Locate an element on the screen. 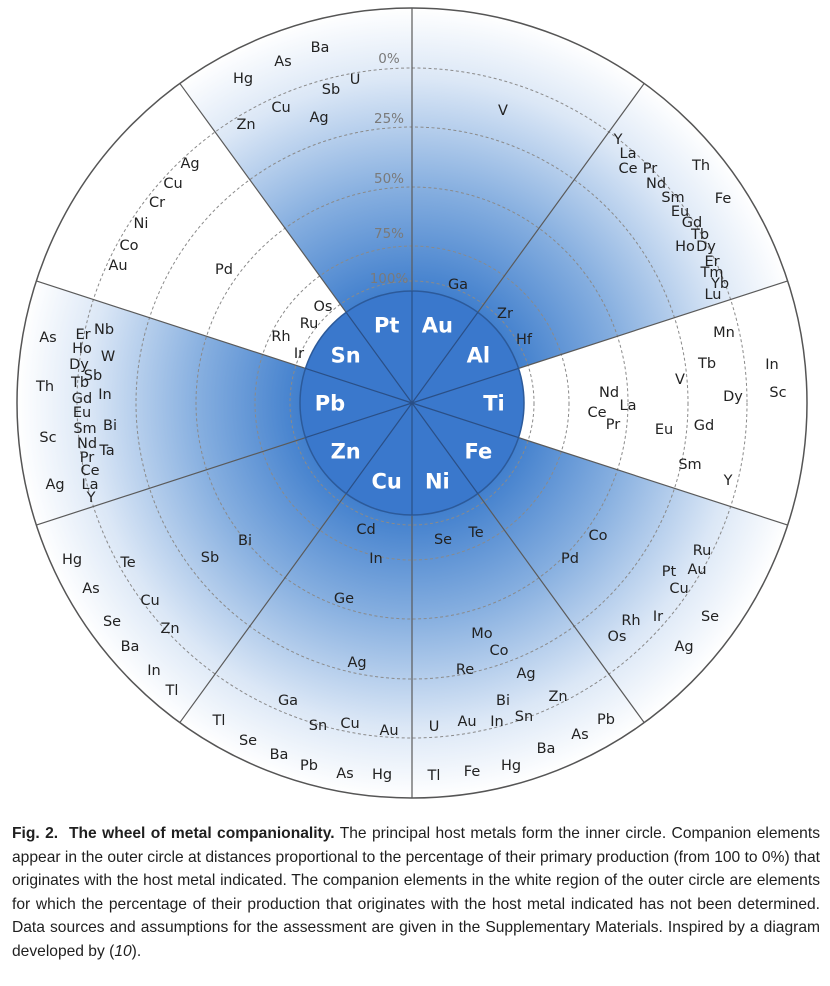 This screenshot has width=830, height=986. element-cd: Cd is located at coordinates (365, 530).